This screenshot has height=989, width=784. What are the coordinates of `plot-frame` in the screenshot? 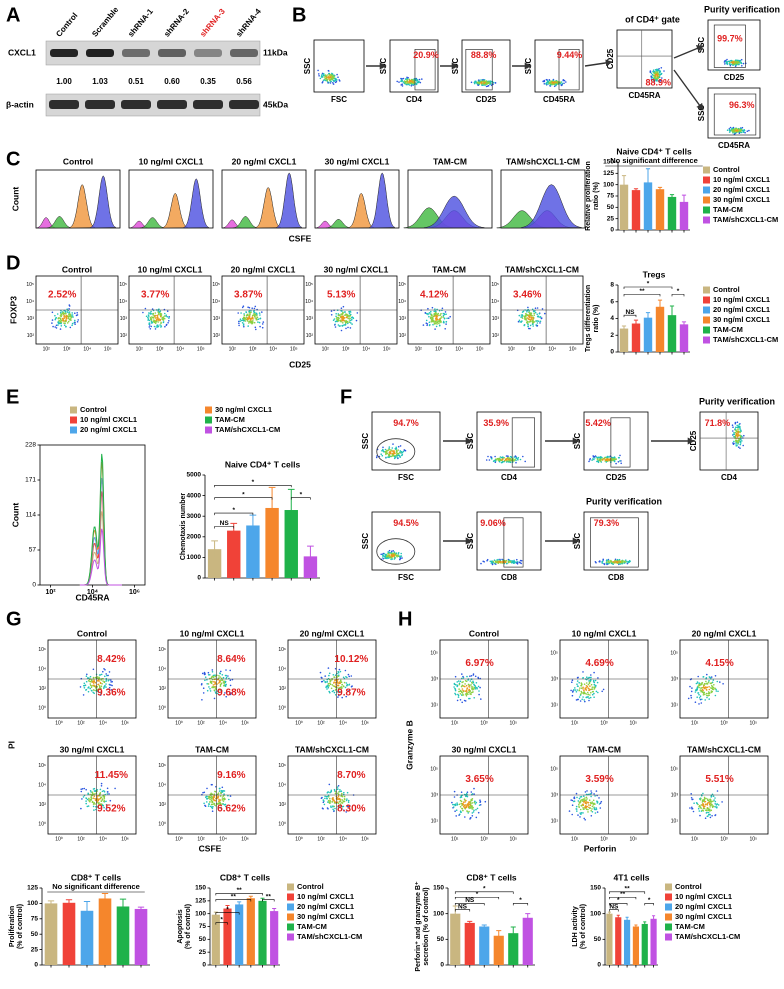 It's located at (616, 441).